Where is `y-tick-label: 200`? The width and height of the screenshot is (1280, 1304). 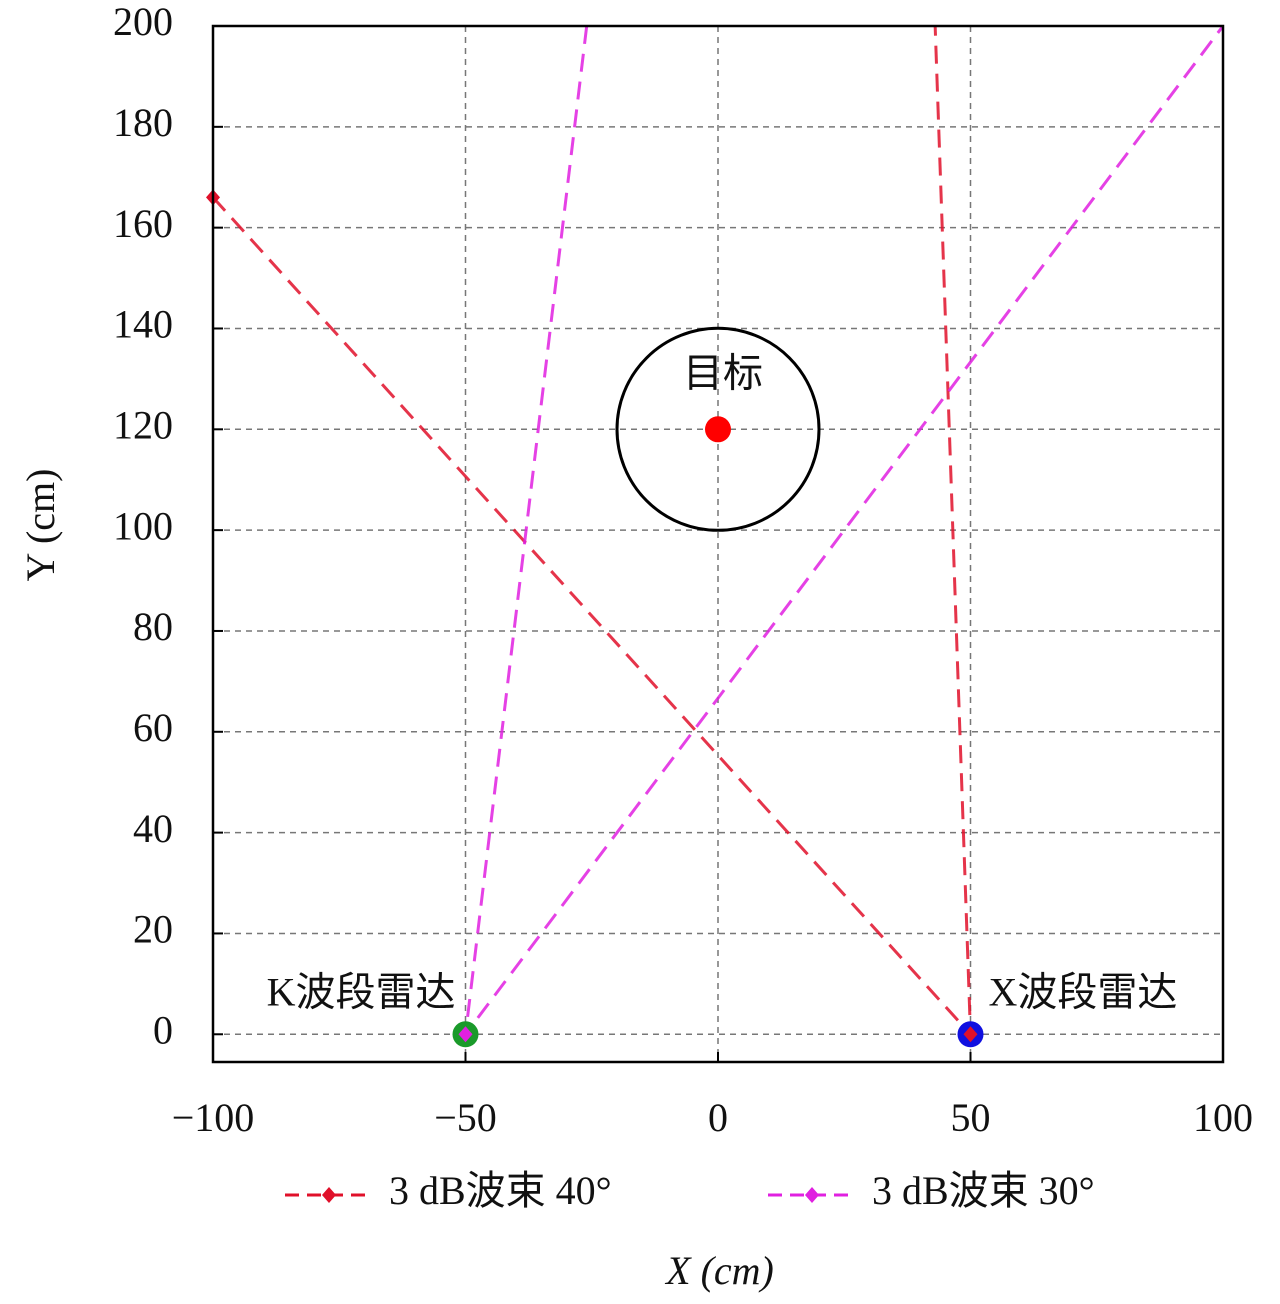
y-tick-label: 200 is located at coordinates (143, 22).